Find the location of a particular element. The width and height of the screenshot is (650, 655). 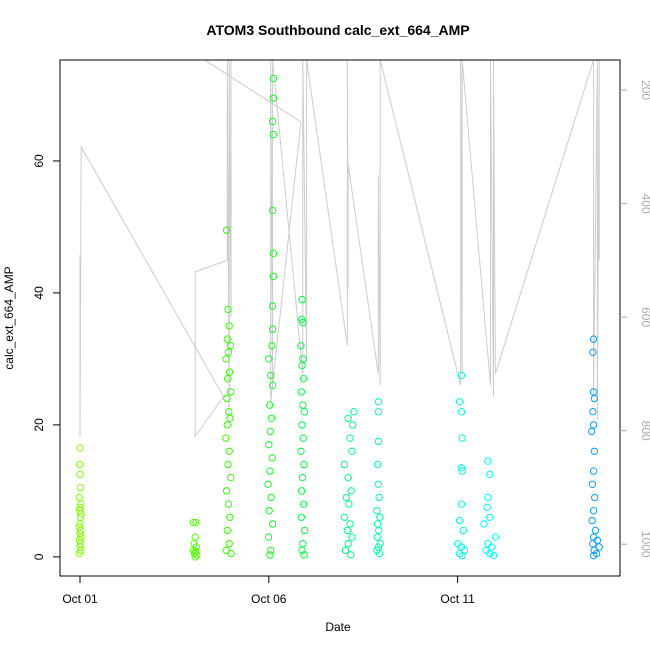

y-tick-label: 20 is located at coordinates (39, 425).